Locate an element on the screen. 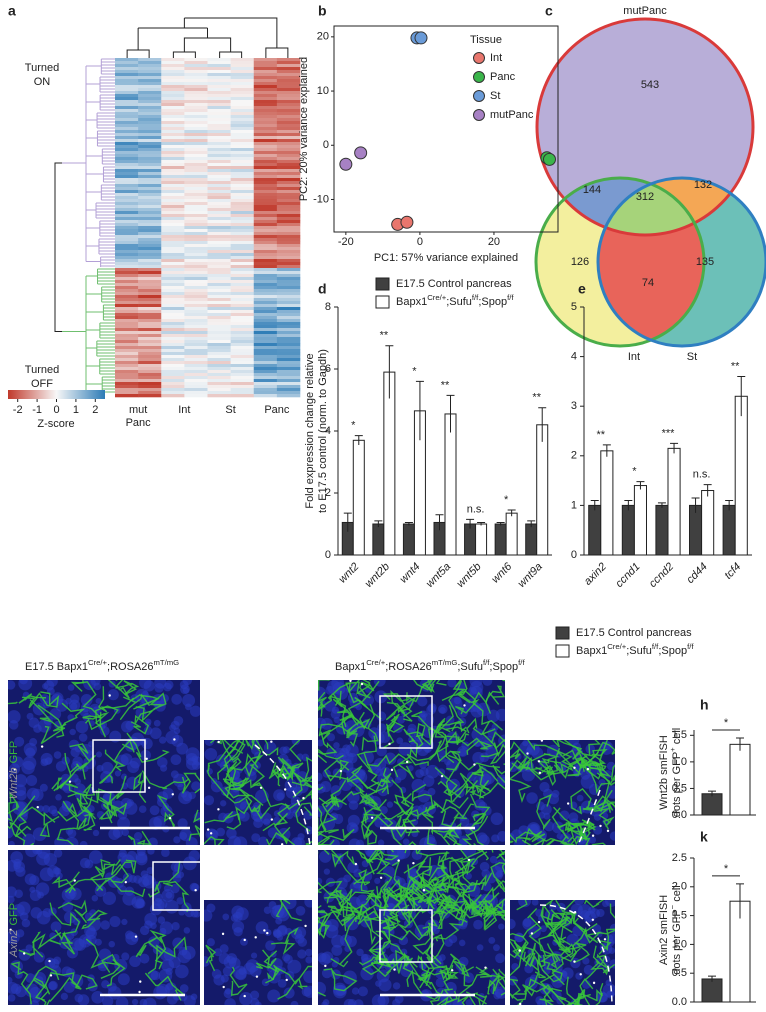  legend-label: E17.5 Control pancreas is located at coordinates (634, 633).